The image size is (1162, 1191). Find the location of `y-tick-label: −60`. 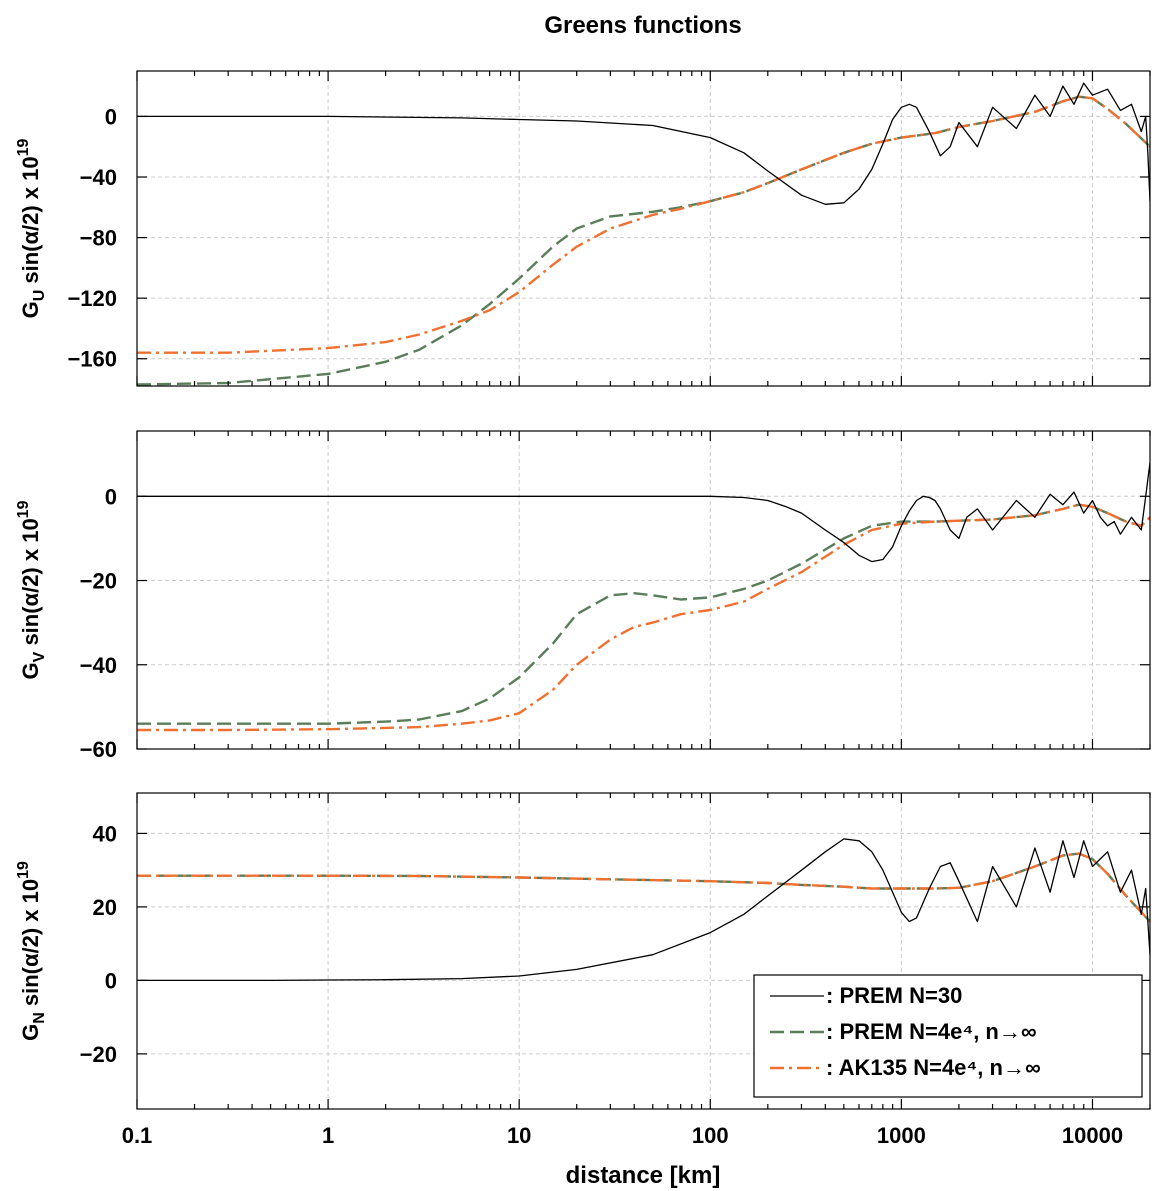

y-tick-label: −60 is located at coordinates (98, 749).